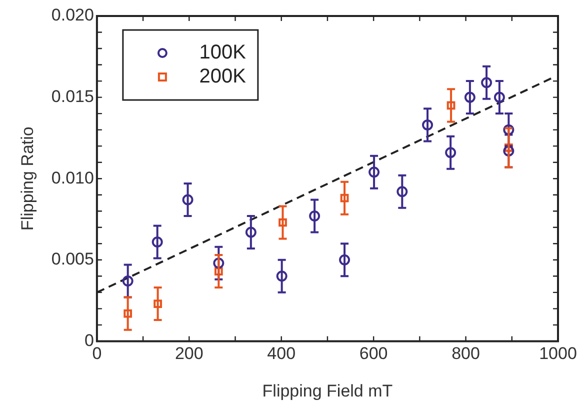  I want to click on legend-label: 100K, so click(223, 53).